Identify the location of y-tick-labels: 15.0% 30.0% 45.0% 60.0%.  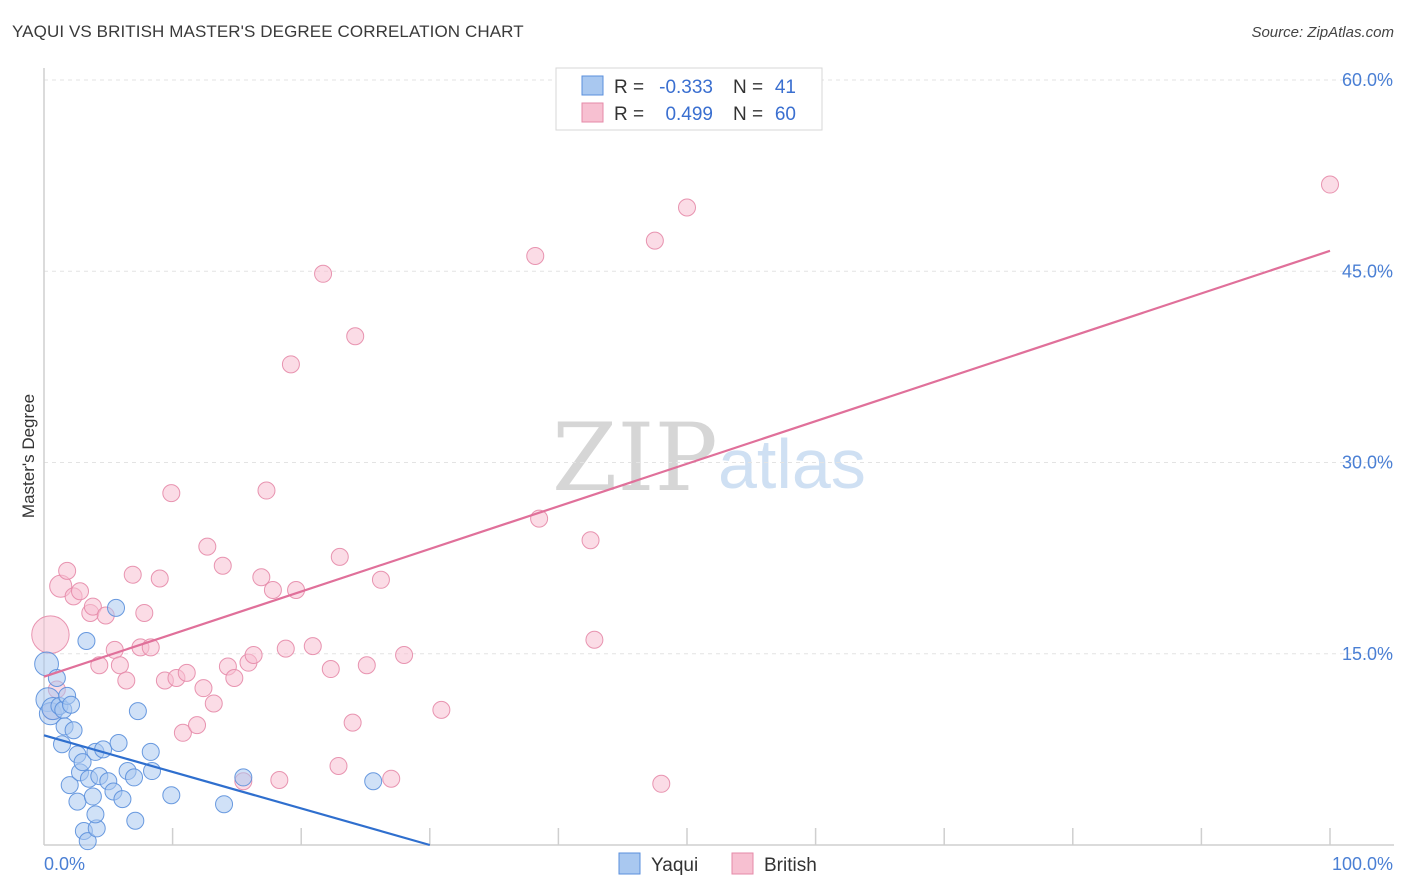
(1367, 367).